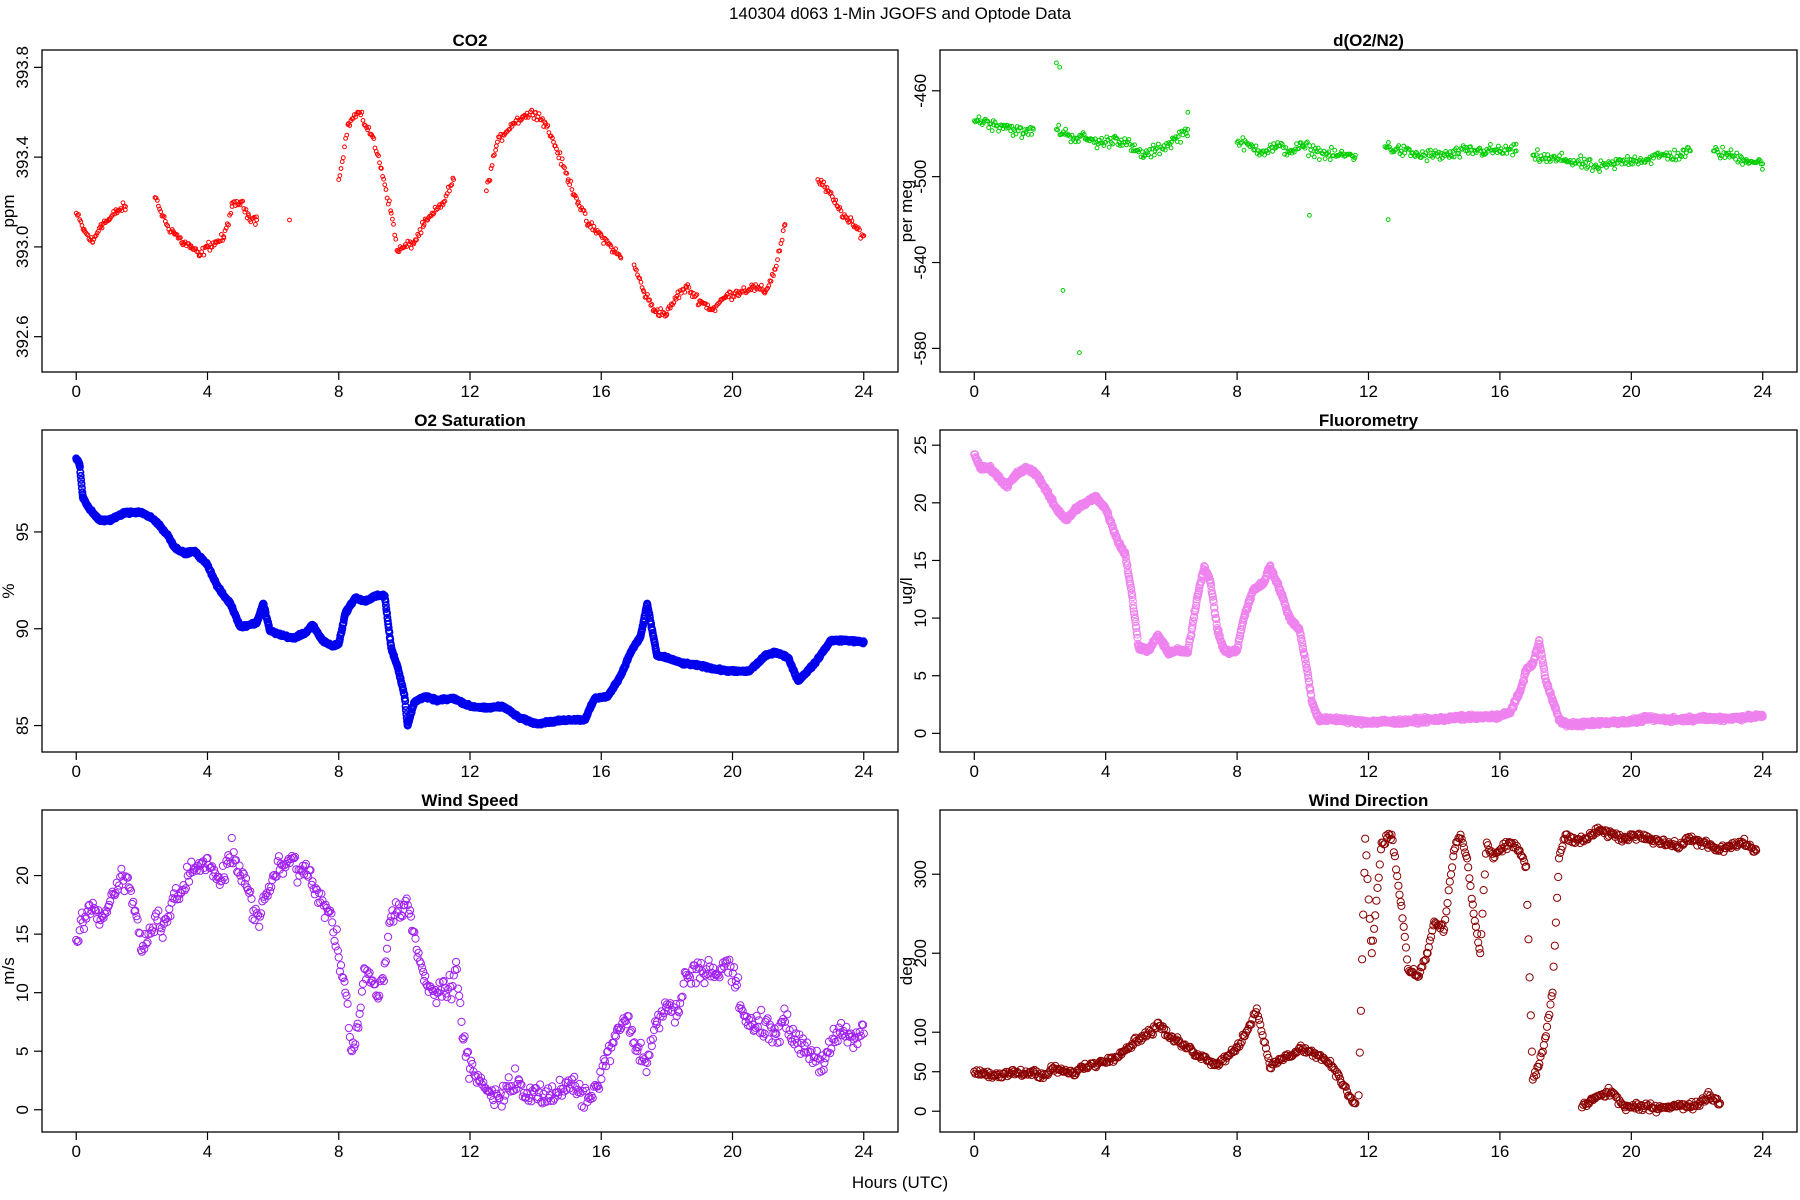 This screenshot has width=1800, height=1200. I want to click on x-tick-label: 24, so click(863, 391).